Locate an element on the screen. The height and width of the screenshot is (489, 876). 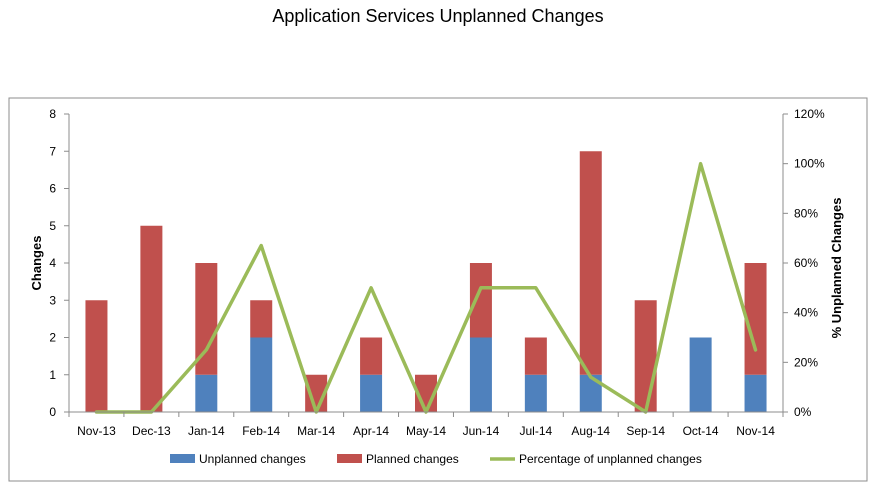
y2-tick-label: 0% is located at coordinates (803, 412).